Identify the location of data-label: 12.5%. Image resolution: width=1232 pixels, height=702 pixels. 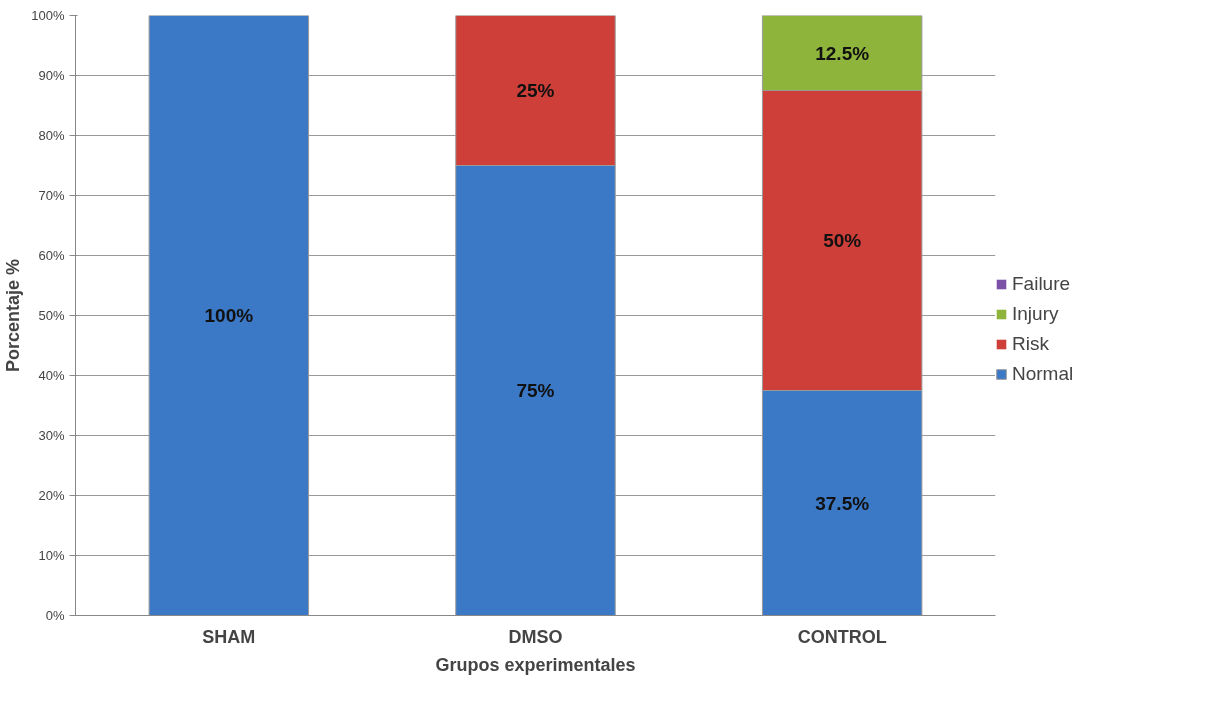
(842, 53).